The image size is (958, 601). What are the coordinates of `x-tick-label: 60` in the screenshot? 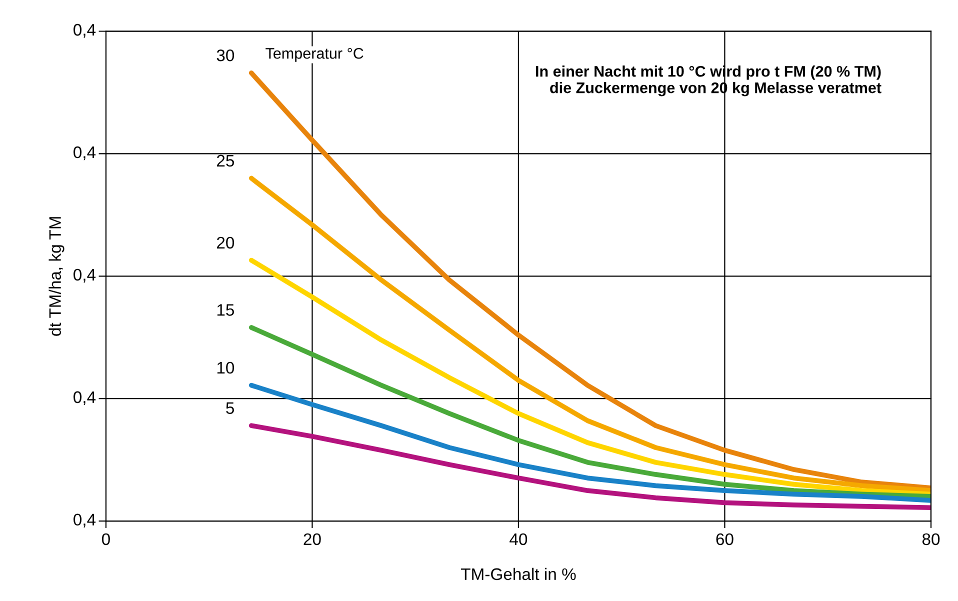 It's located at (725, 539).